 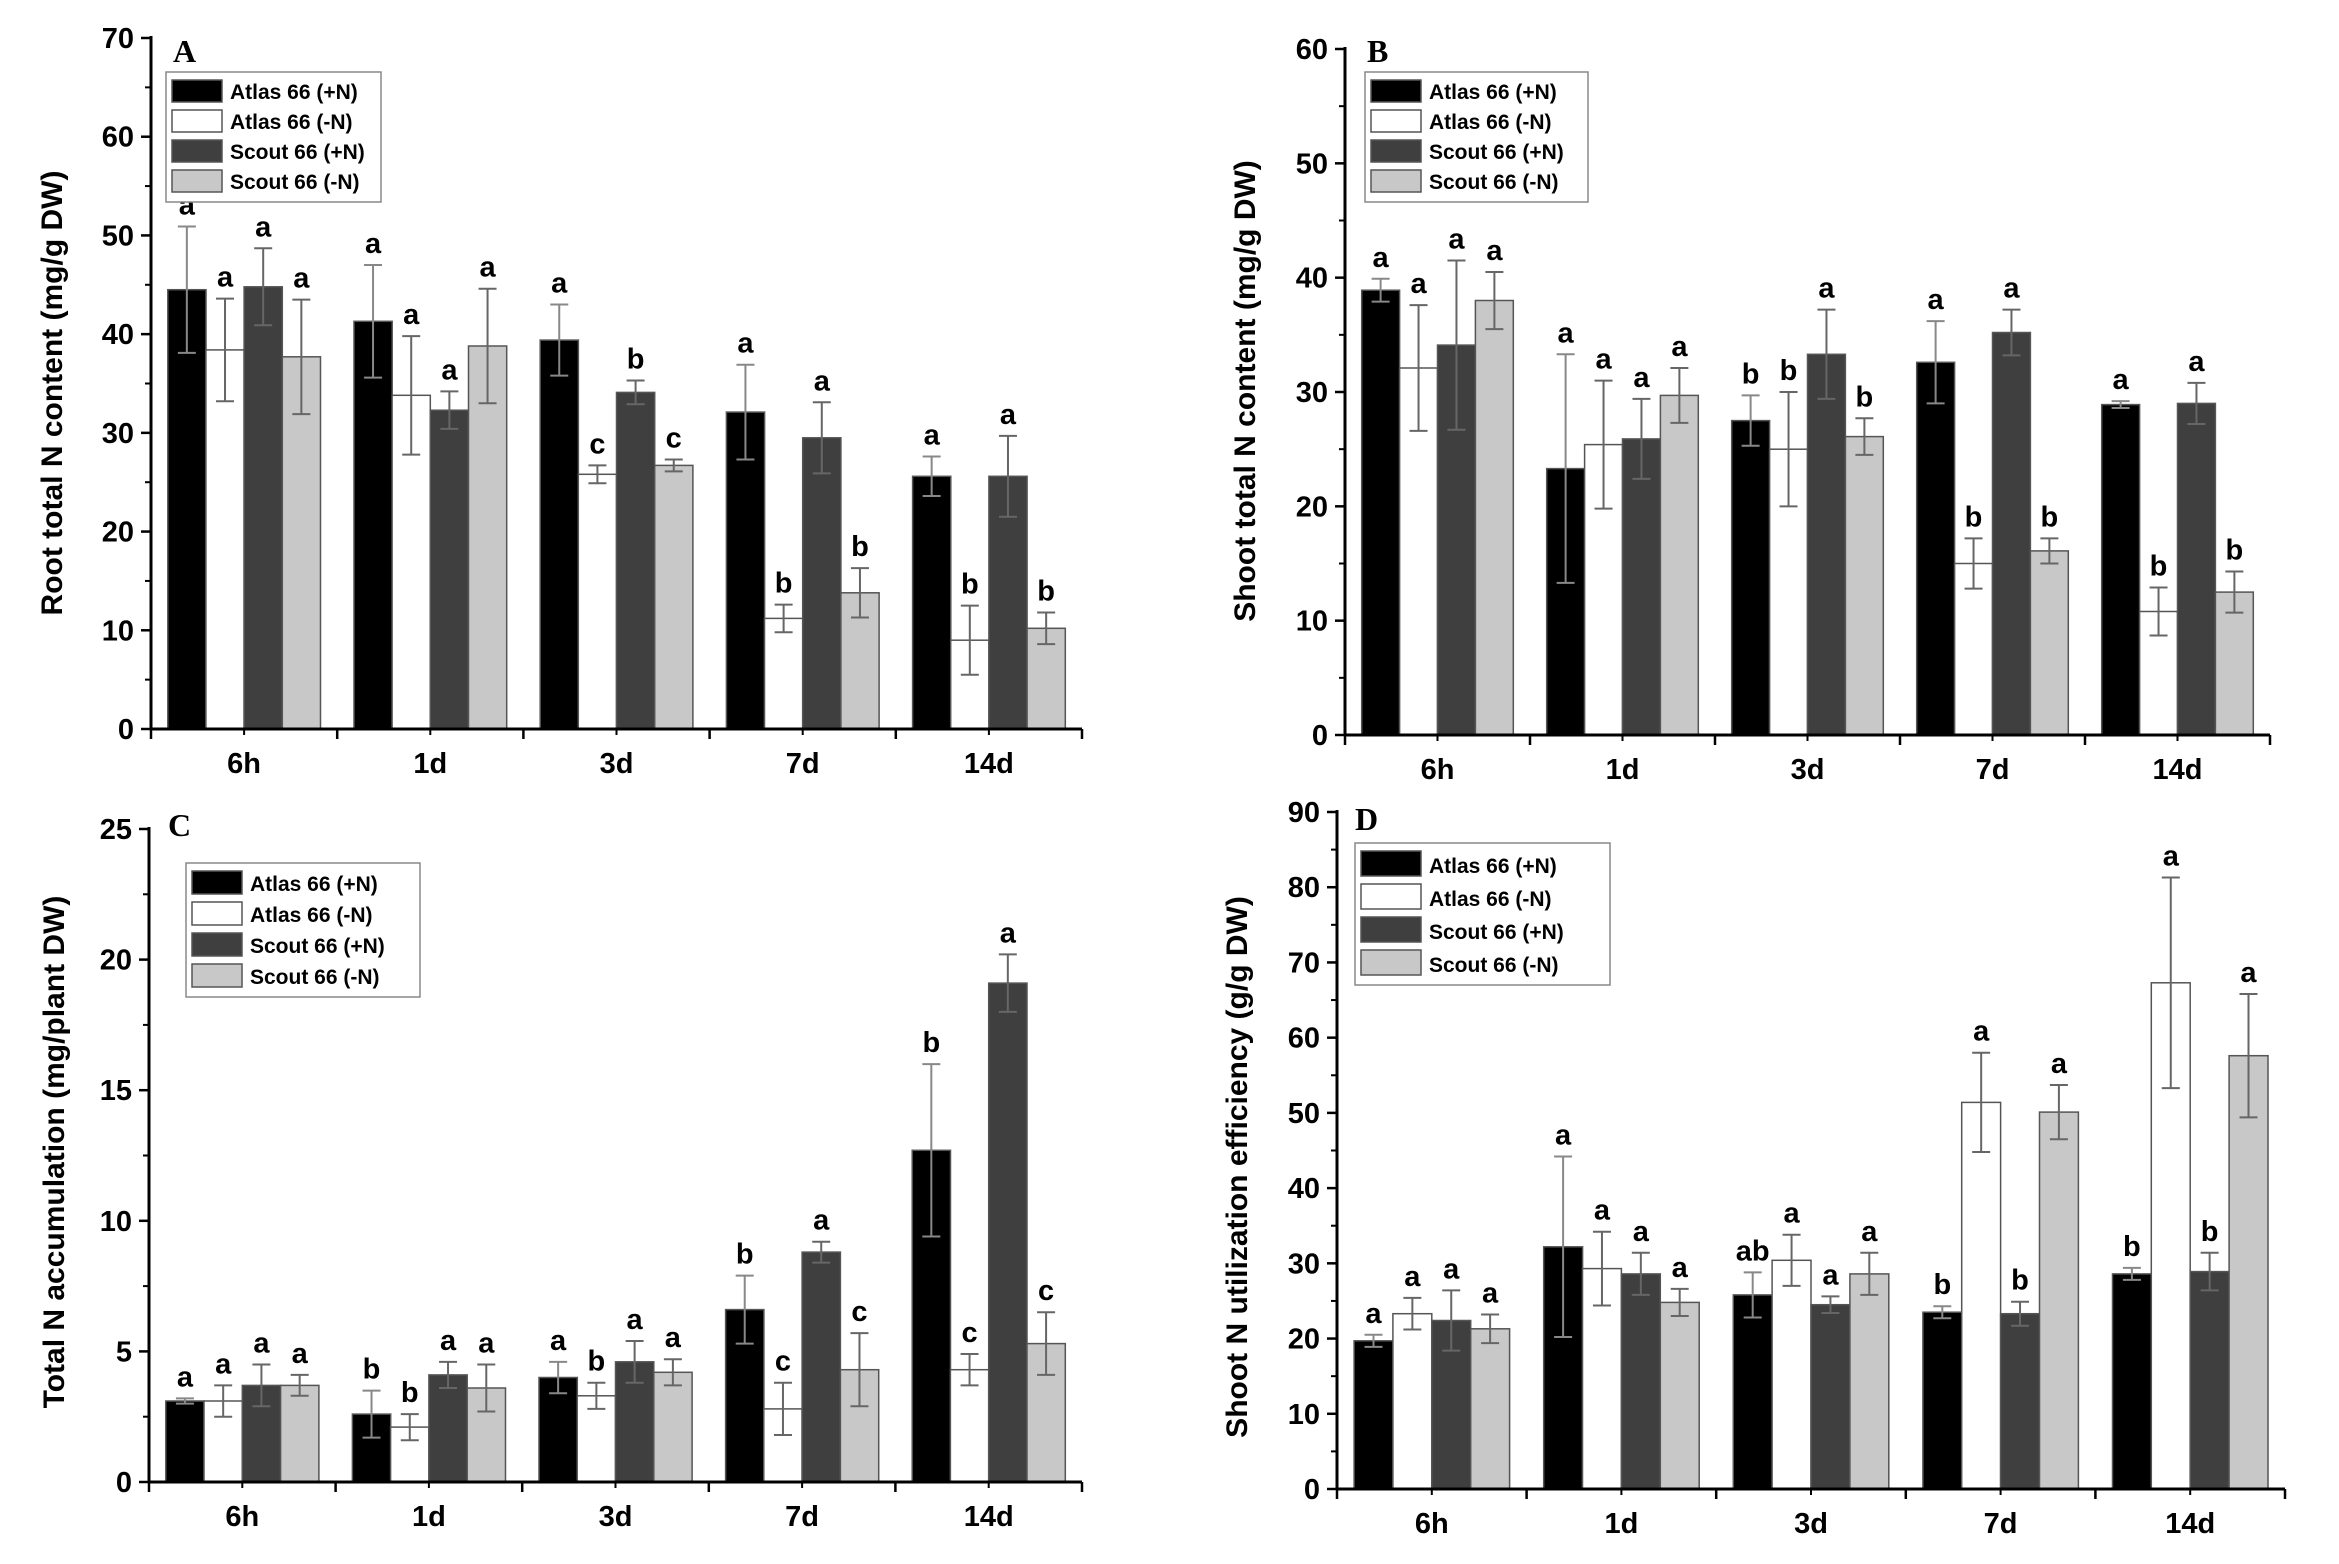 What do you see at coordinates (317, 946) in the screenshot?
I see `legend-label: Scout 66 (+N)` at bounding box center [317, 946].